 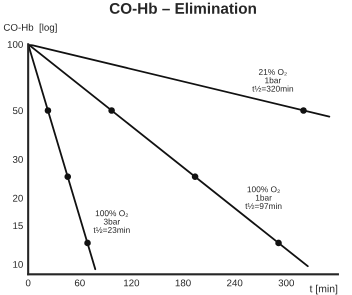 I want to click on x-tick-label: 300, so click(x=286, y=282).